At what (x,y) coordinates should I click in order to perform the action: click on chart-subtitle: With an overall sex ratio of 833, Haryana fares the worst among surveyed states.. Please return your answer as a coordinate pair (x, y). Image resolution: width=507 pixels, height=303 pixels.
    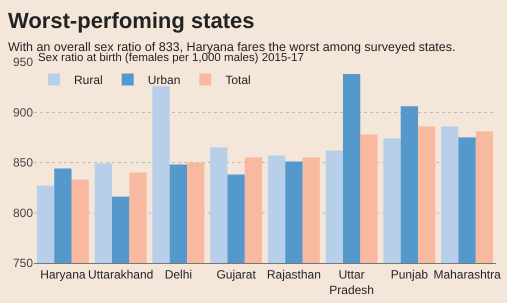
    Looking at the image, I should click on (232, 47).